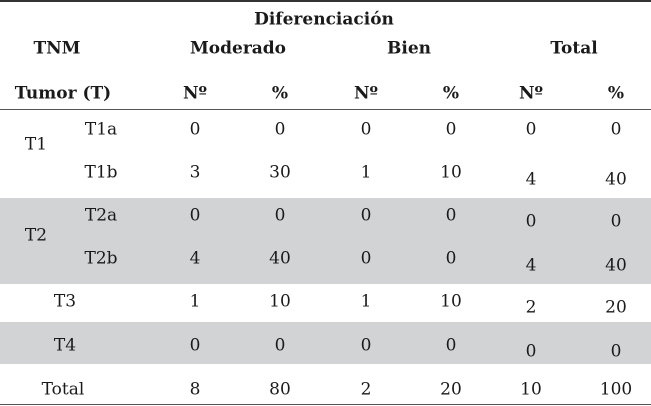  I want to click on header-bien: Bien, so click(409, 48).